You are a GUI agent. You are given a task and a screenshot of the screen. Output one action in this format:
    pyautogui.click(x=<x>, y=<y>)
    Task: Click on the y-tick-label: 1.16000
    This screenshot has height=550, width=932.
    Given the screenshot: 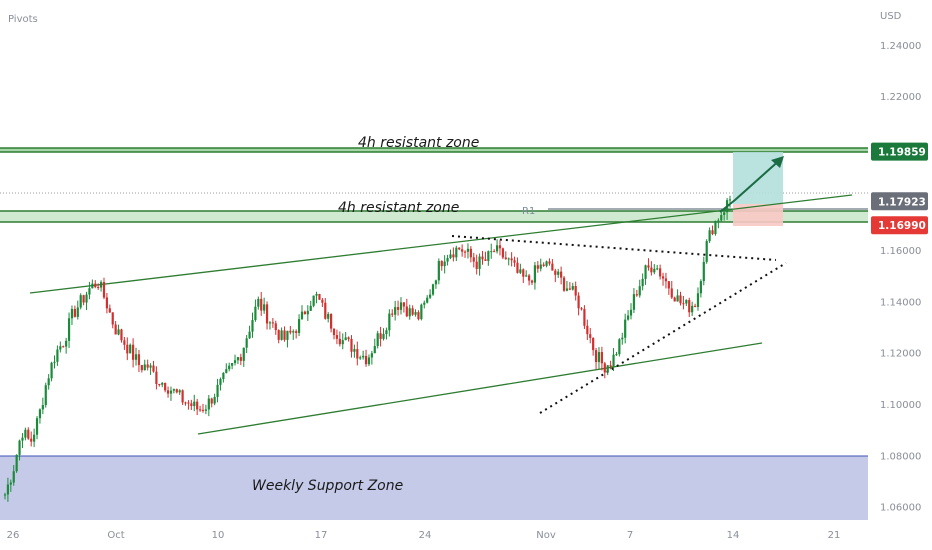 What is the action you would take?
    pyautogui.click(x=900, y=251)
    